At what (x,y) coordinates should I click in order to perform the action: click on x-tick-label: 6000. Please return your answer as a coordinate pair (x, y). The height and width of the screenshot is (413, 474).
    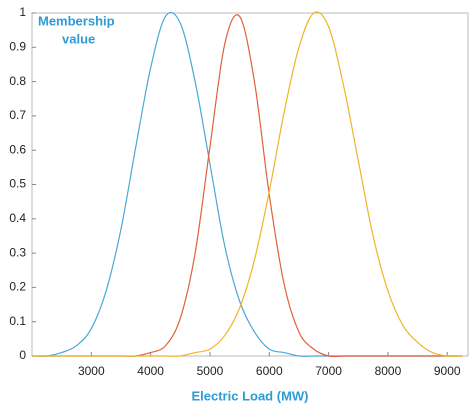
    Looking at the image, I should click on (269, 371).